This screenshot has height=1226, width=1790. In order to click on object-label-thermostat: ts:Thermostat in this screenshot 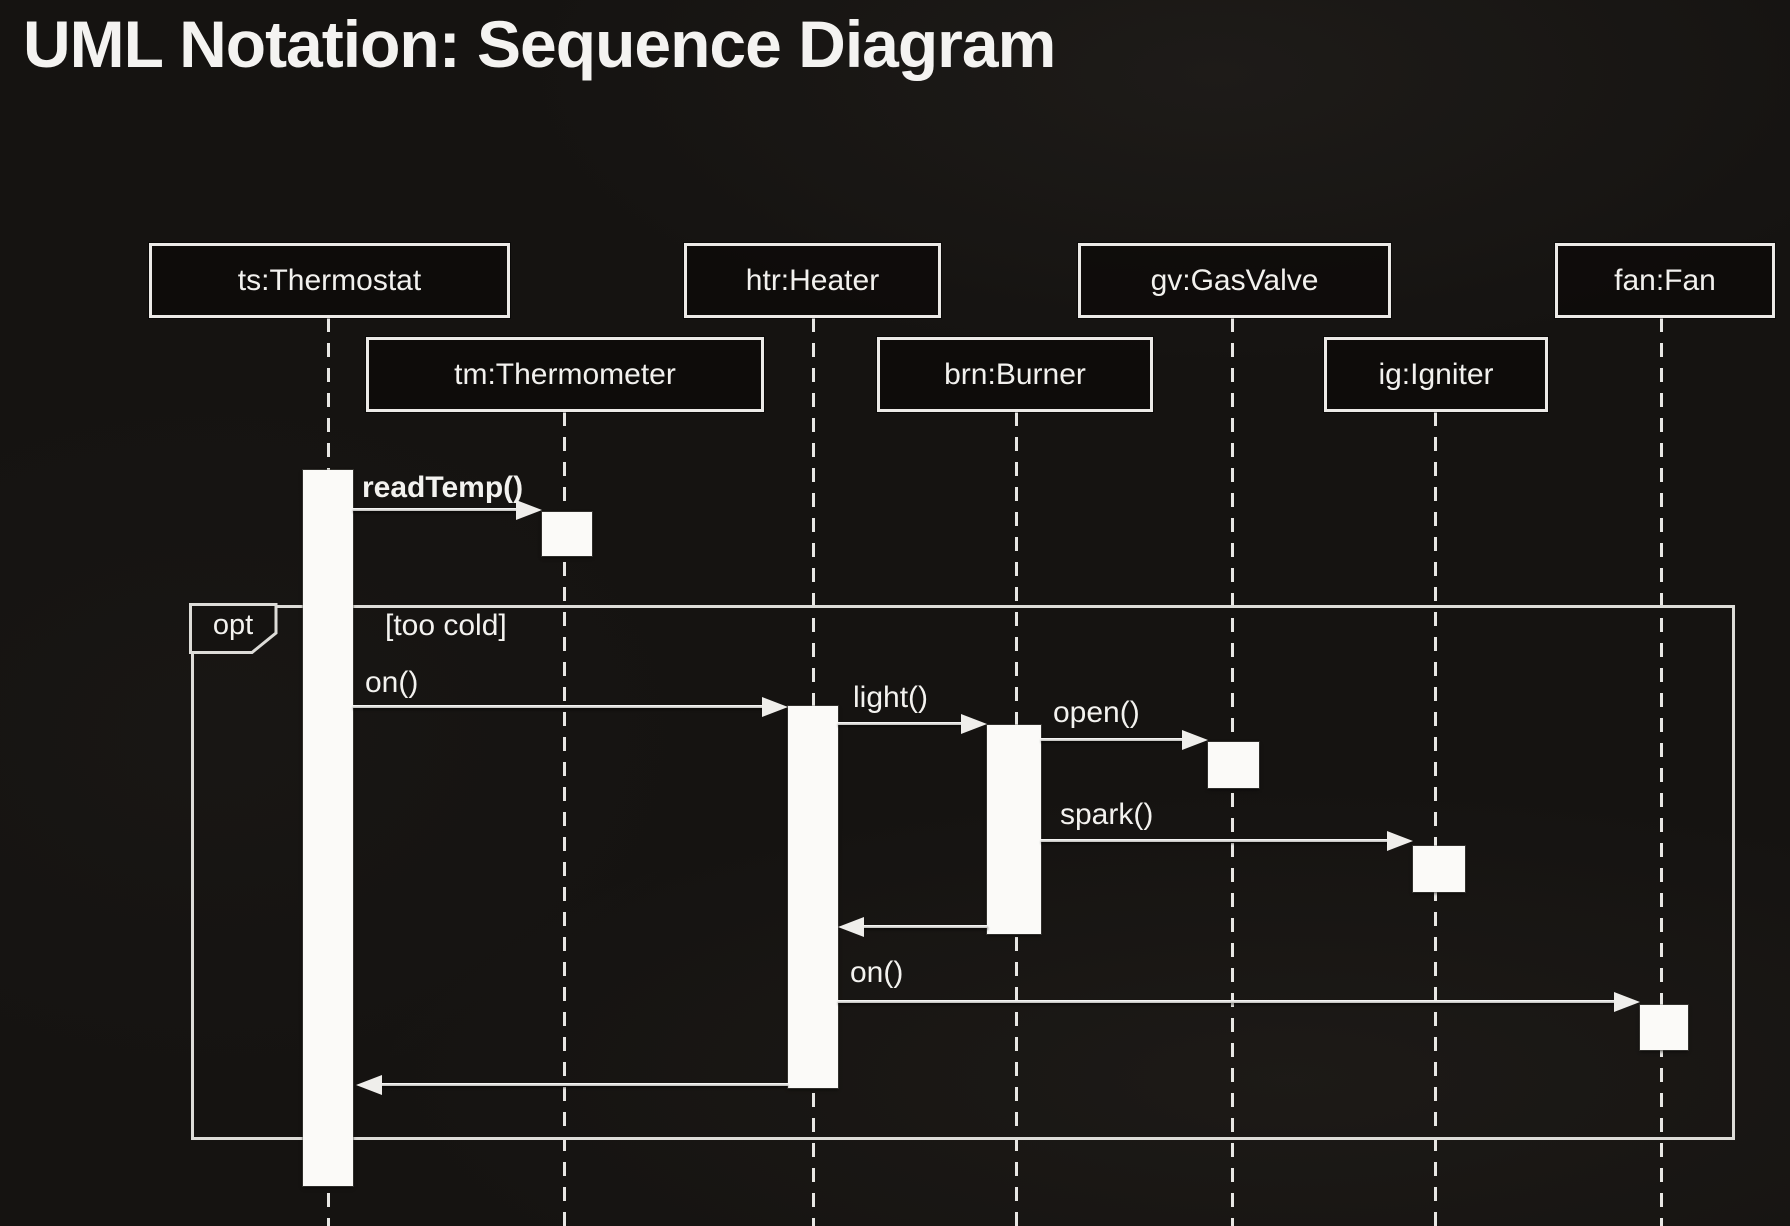, I will do `click(329, 280)`.